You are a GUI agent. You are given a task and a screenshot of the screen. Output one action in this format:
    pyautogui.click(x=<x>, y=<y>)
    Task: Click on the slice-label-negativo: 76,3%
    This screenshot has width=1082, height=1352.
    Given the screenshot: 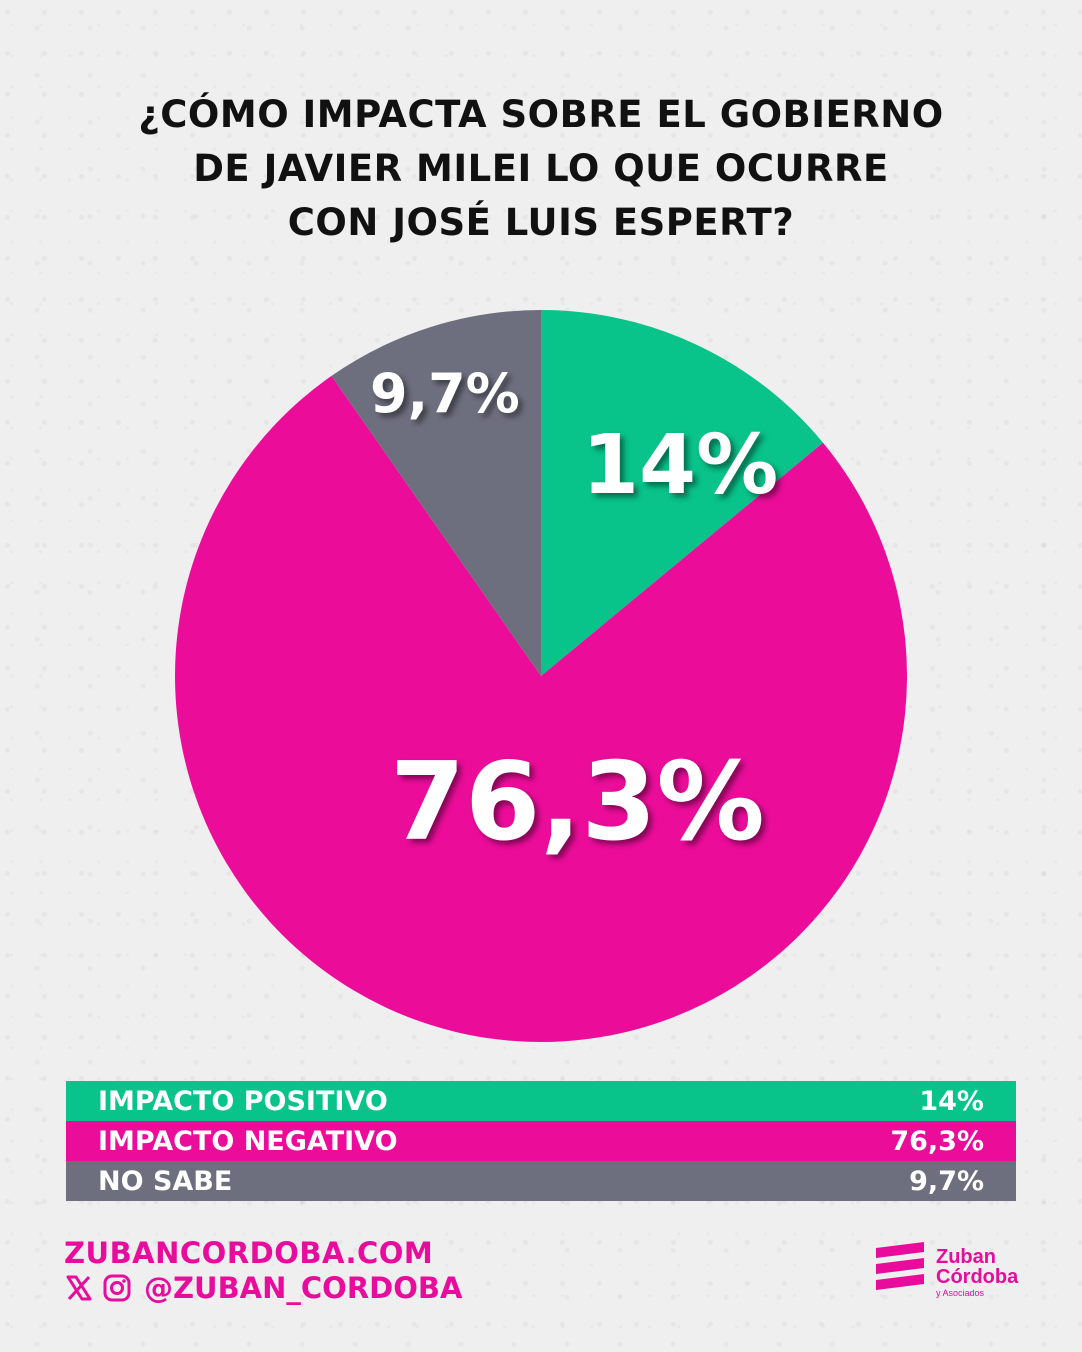 What is the action you would take?
    pyautogui.click(x=577, y=802)
    